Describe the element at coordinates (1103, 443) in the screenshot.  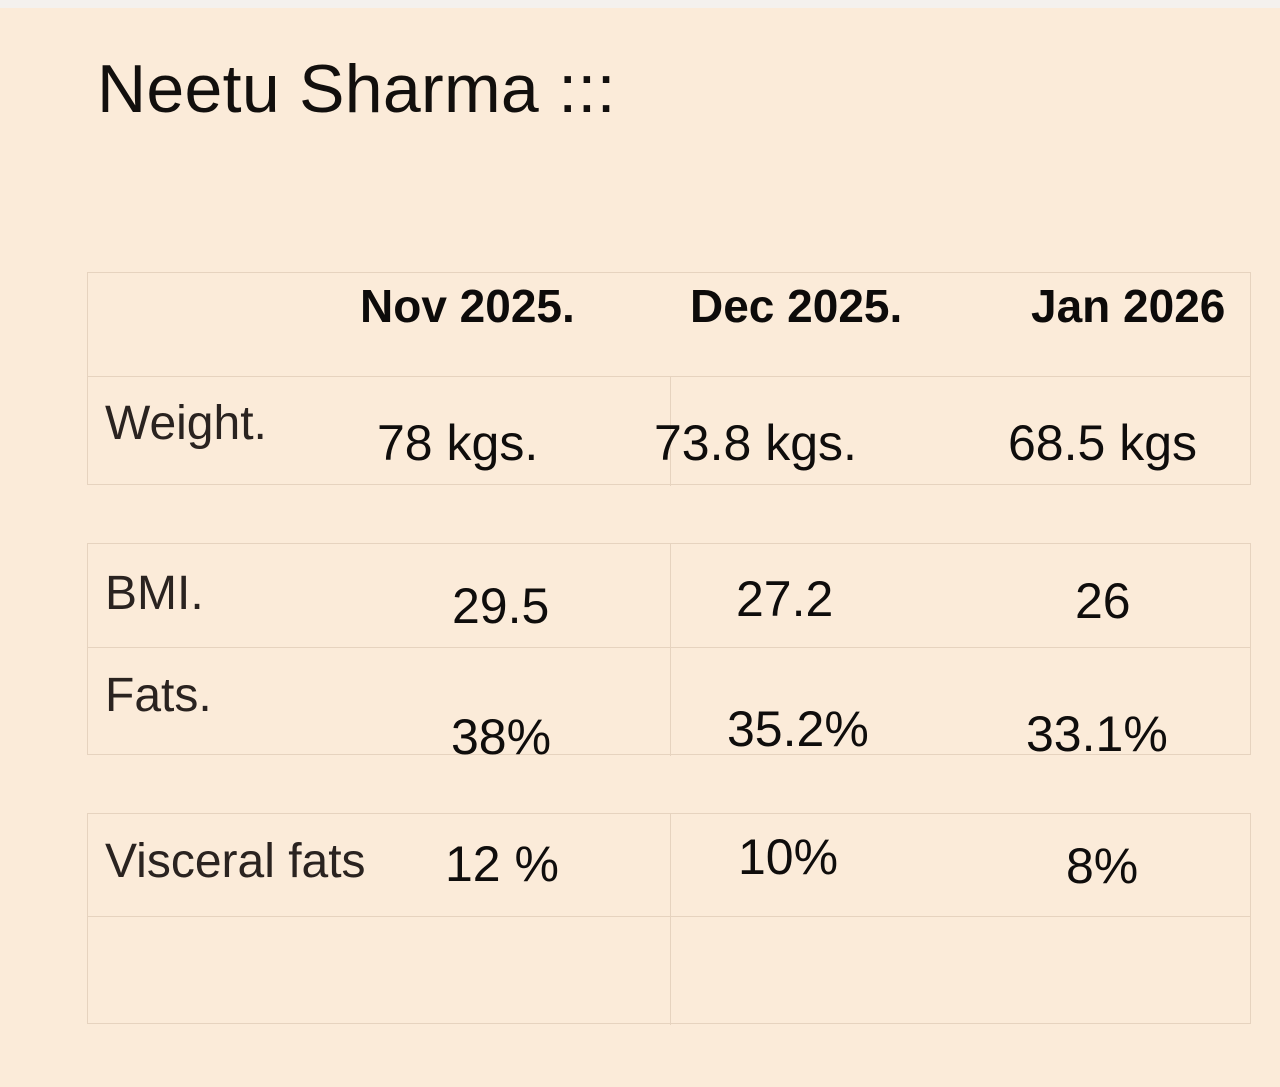
I see `weight-jan: 68.5 kgs` at that location.